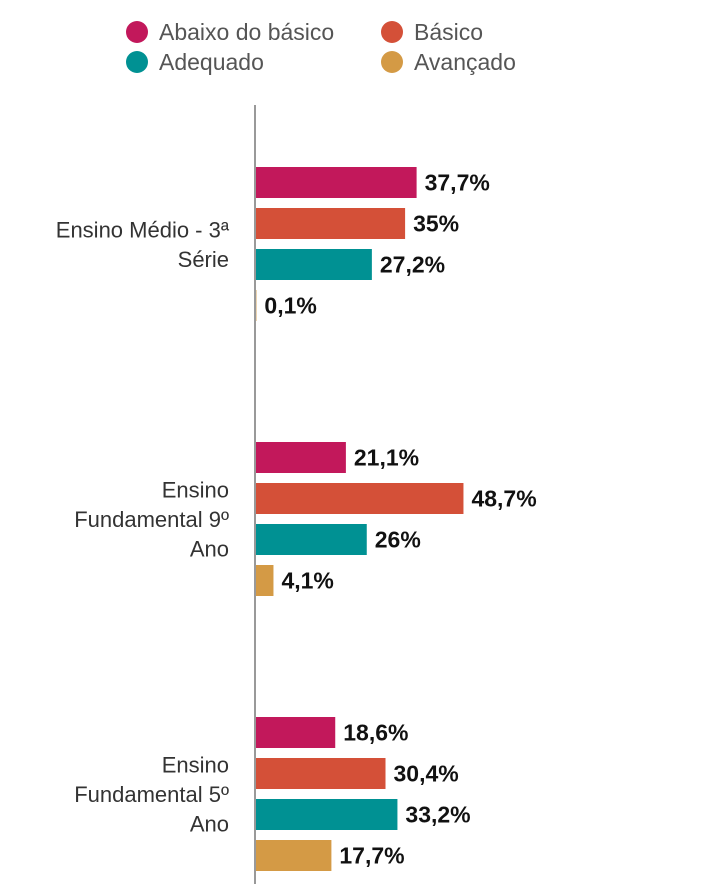  Describe the element at coordinates (426, 774) in the screenshot. I see `data-label-basico-3: 30,4%` at that location.